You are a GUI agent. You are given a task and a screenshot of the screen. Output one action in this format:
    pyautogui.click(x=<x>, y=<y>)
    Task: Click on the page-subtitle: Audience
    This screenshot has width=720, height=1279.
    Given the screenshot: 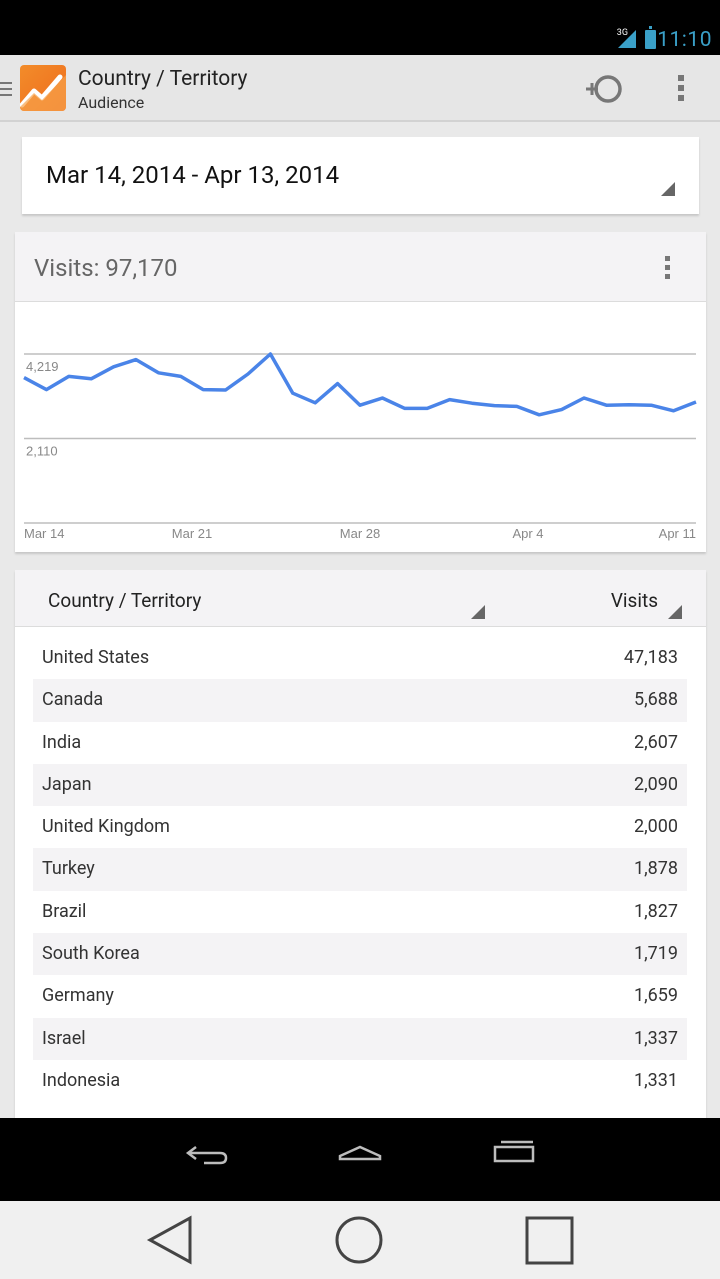 What is the action you would take?
    pyautogui.click(x=111, y=102)
    